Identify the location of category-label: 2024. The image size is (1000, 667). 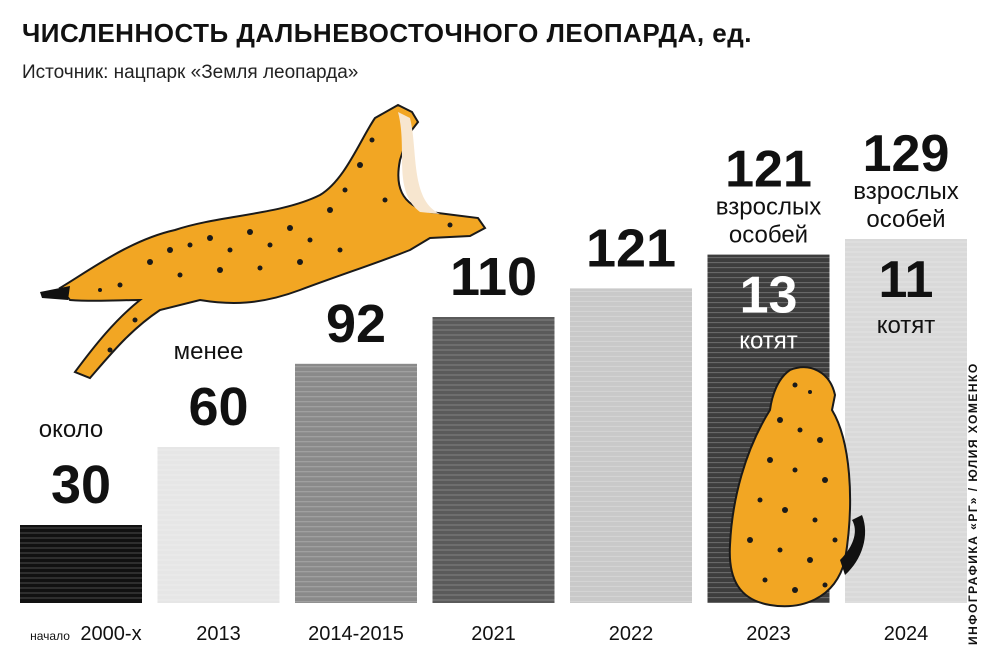
(906, 634).